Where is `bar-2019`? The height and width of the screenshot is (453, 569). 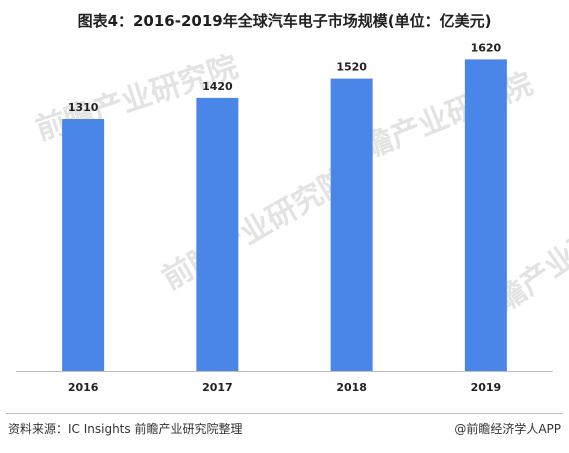 bar-2019 is located at coordinates (485, 215).